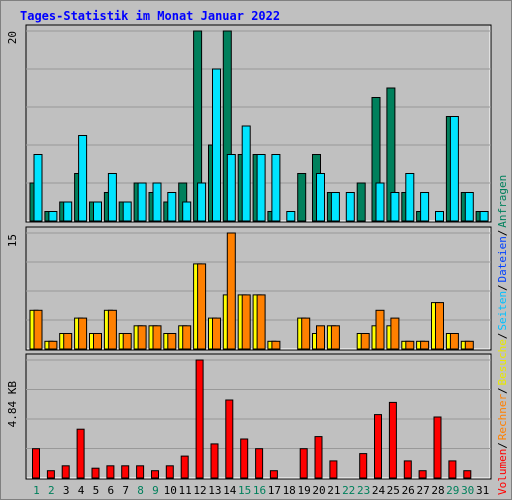  I want to click on x-tick-label-day-23: 23, so click(363, 490).